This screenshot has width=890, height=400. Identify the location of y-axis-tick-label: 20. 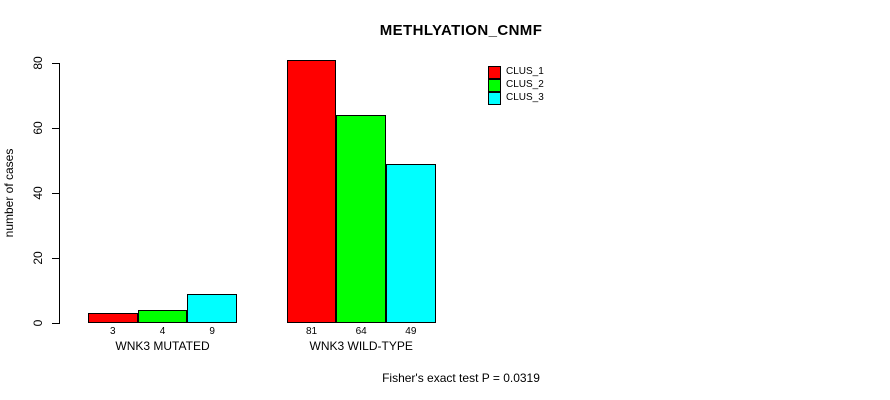
(38, 258).